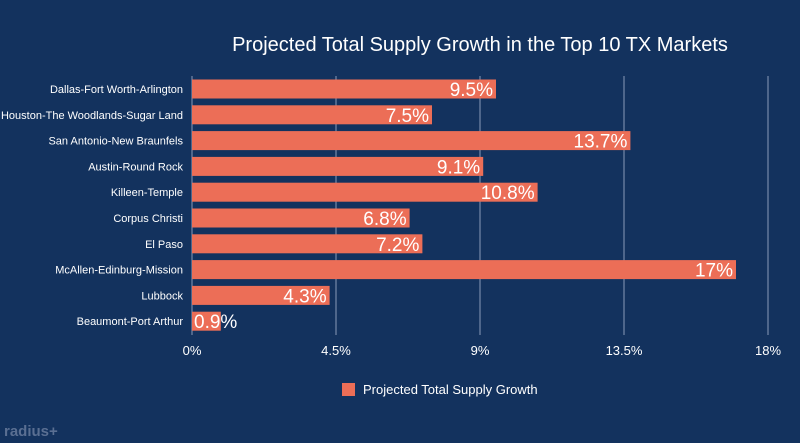  What do you see at coordinates (31, 431) in the screenshot?
I see `radius-logo: radius+` at bounding box center [31, 431].